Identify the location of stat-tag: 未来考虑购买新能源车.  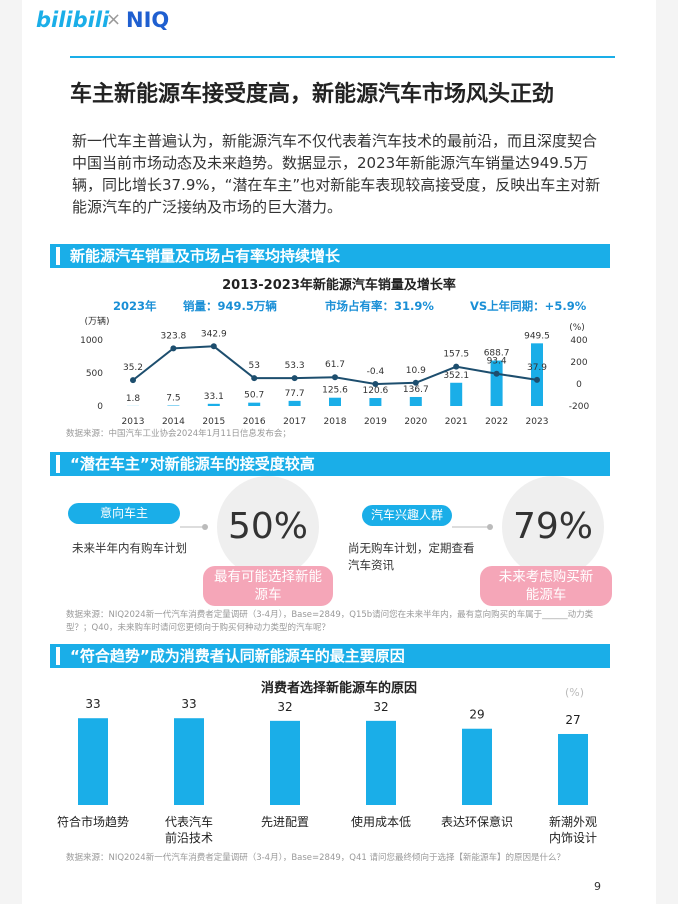
(546, 586).